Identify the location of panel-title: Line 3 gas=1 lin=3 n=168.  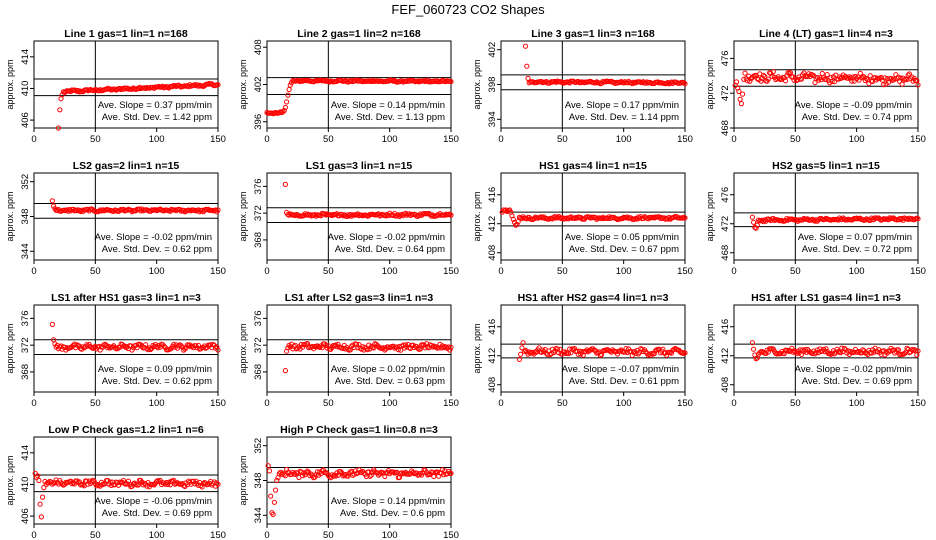
(593, 34).